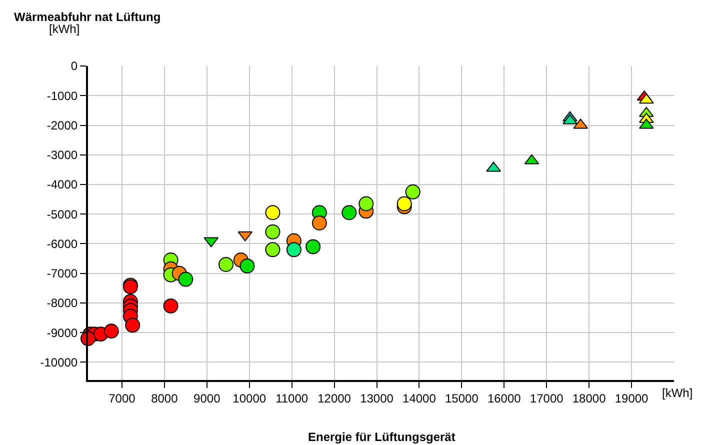 This screenshot has height=445, width=702. Describe the element at coordinates (292, 398) in the screenshot. I see `x-tick-label: 11000` at that location.